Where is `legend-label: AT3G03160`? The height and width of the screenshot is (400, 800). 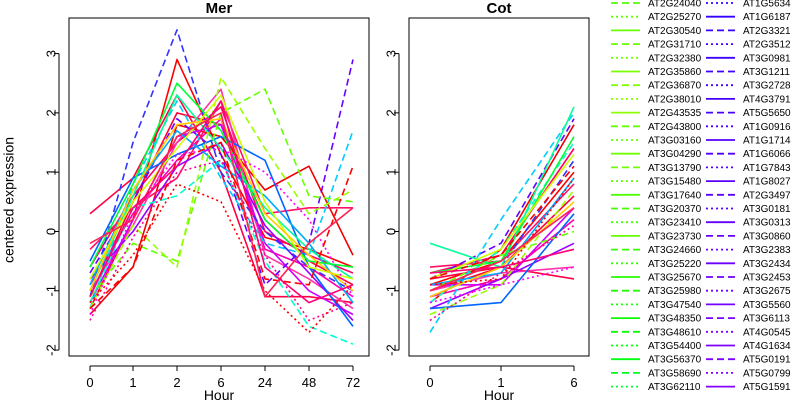 legend-label: AT3G03160 is located at coordinates (675, 141).